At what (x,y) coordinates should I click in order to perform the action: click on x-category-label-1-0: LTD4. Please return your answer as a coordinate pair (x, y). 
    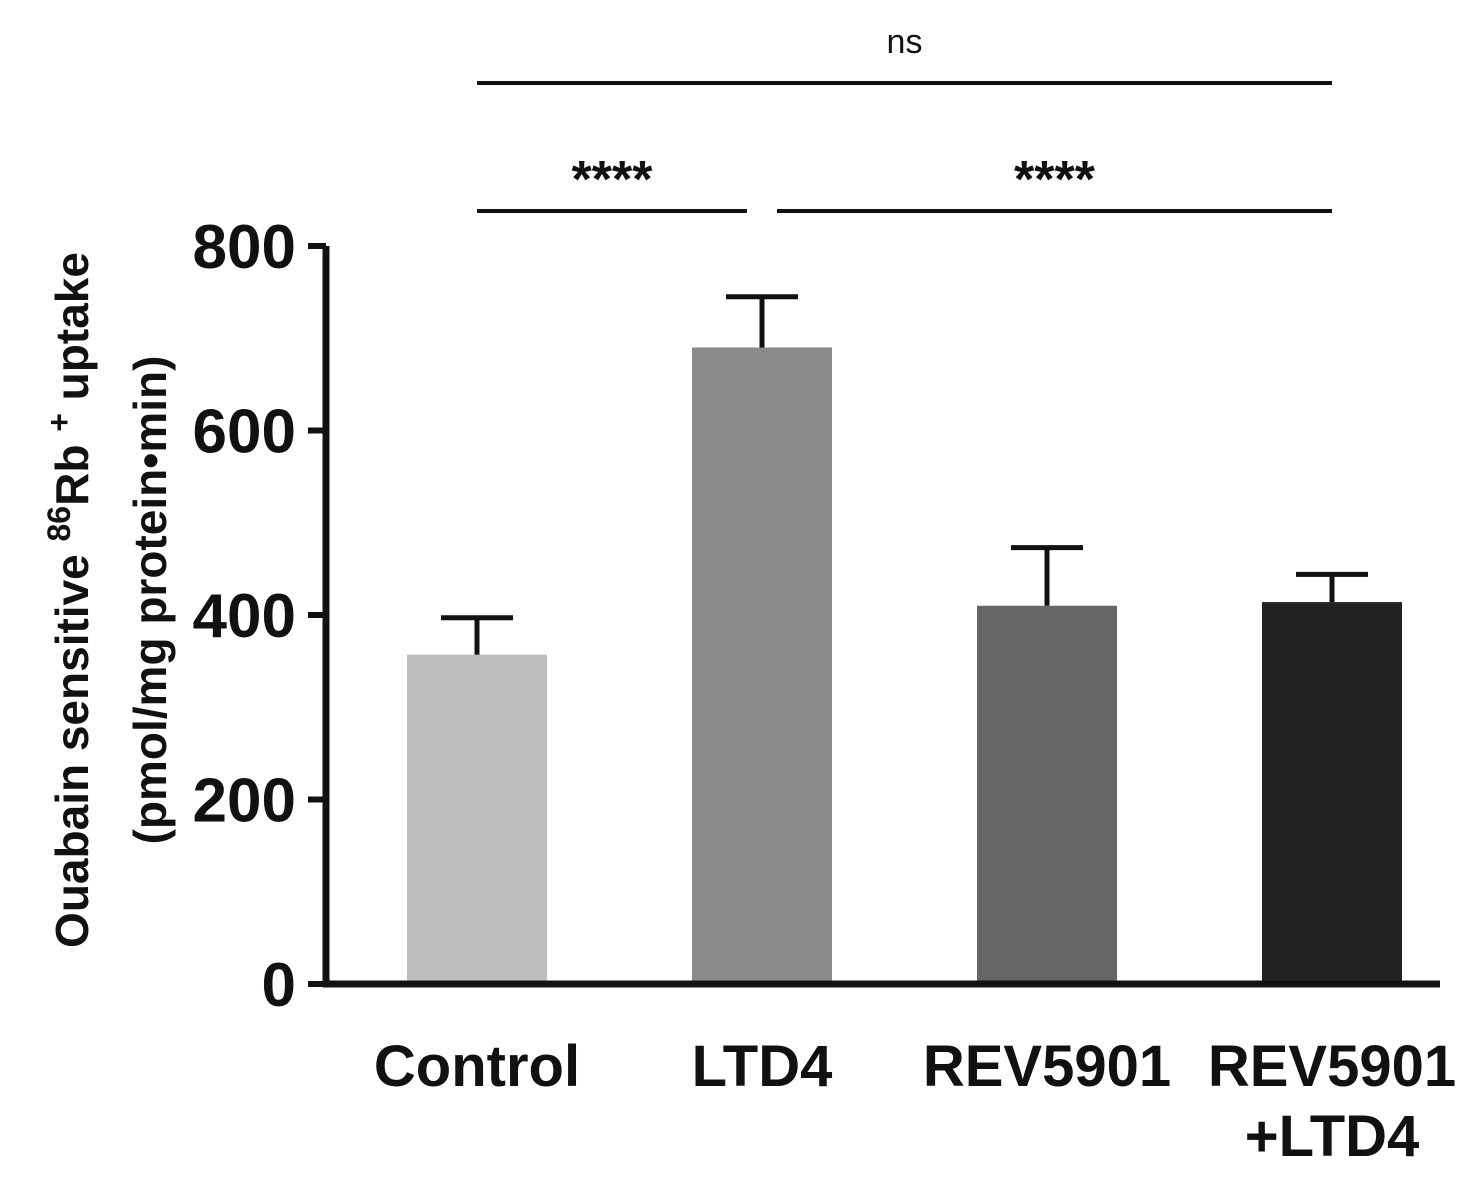
    Looking at the image, I should click on (762, 1066).